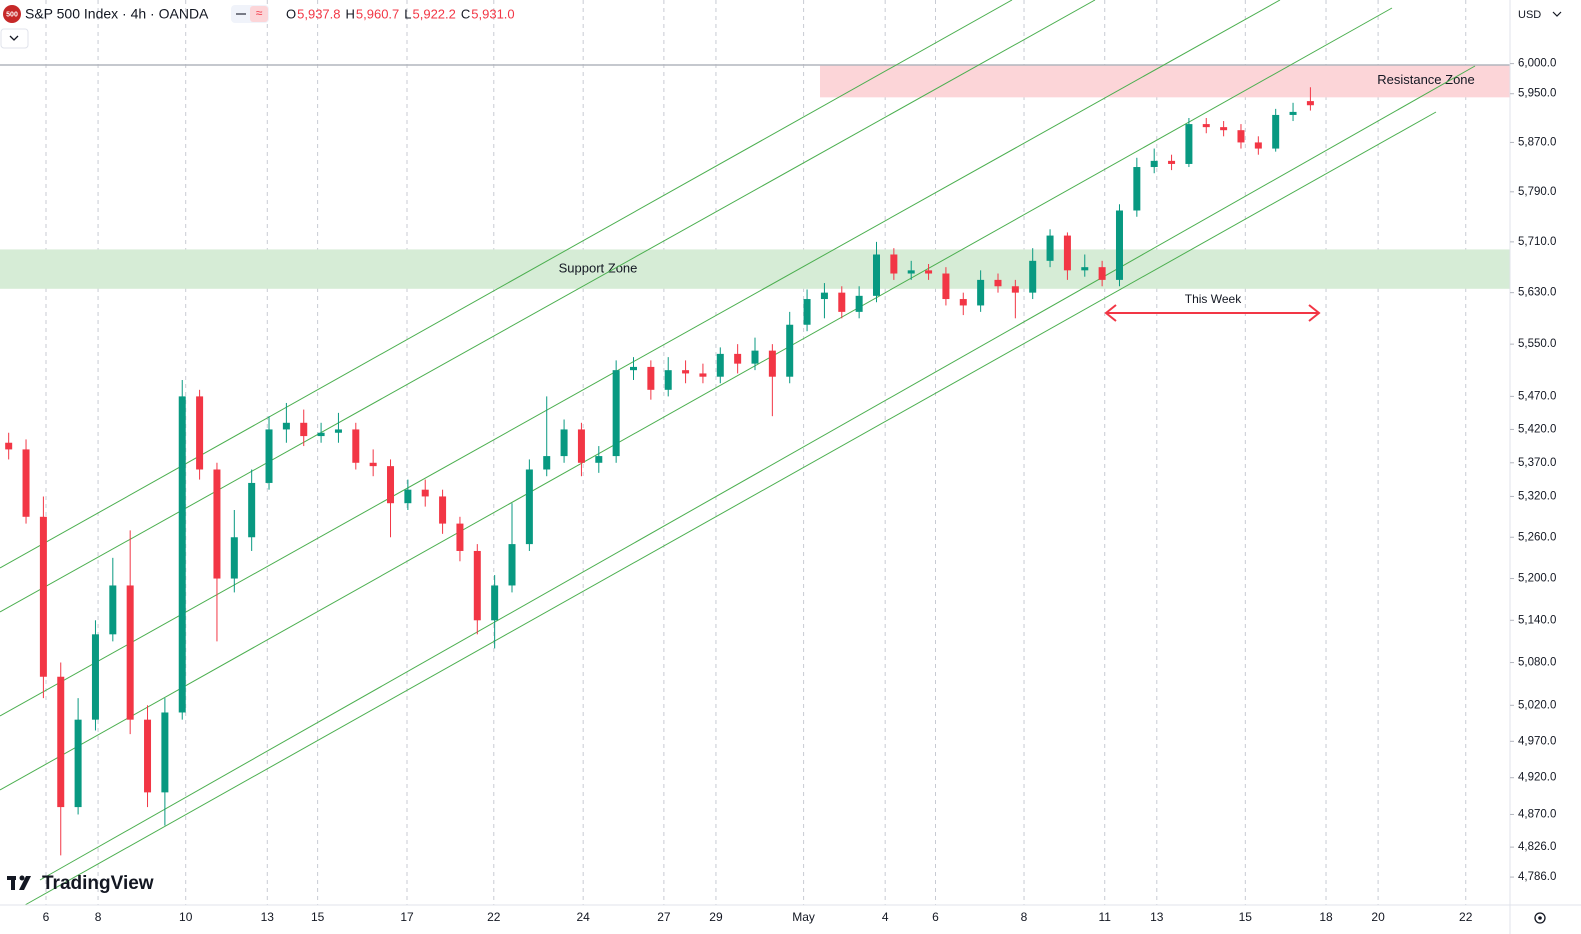 The image size is (1581, 934). Describe the element at coordinates (1537, 847) in the screenshot. I see `y-tick-label: 4,826.0` at that location.